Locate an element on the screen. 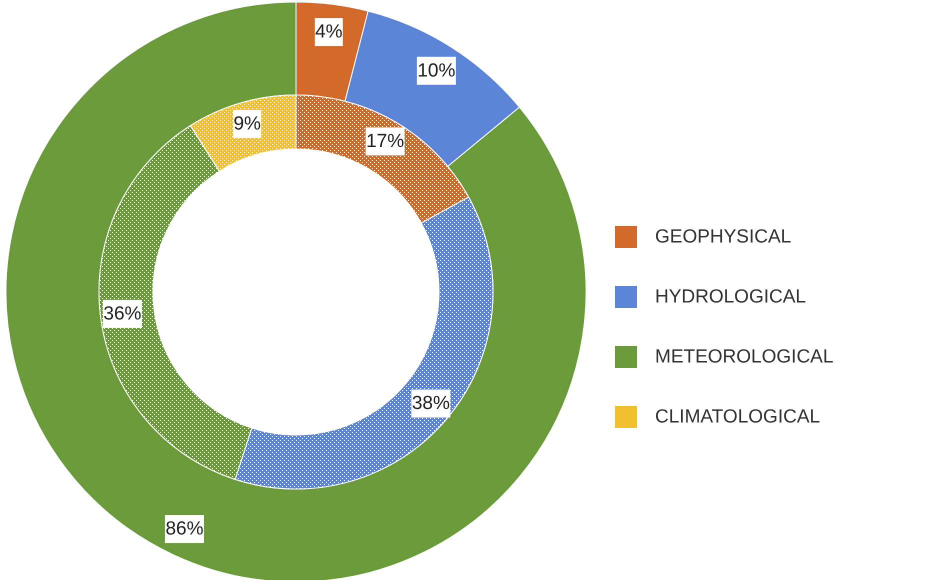 The width and height of the screenshot is (925, 580). data-label: 17% is located at coordinates (385, 141).